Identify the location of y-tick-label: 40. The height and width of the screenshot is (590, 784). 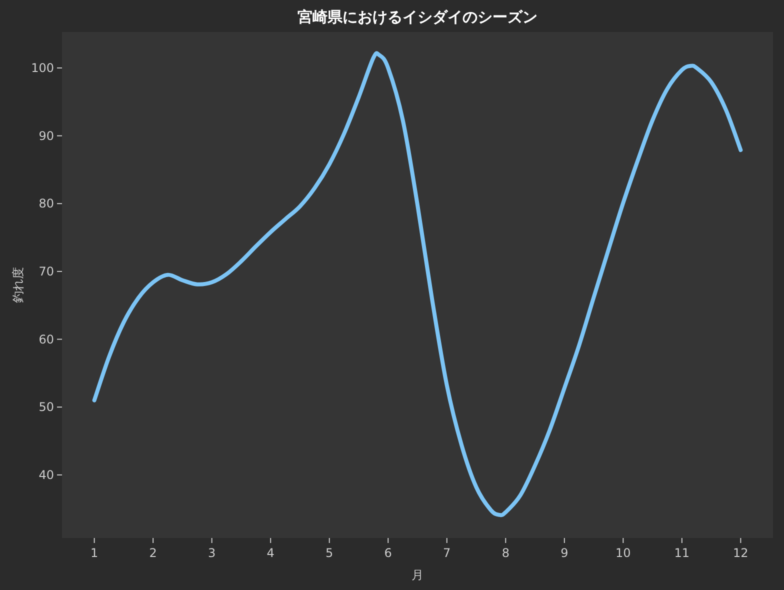
(46, 475).